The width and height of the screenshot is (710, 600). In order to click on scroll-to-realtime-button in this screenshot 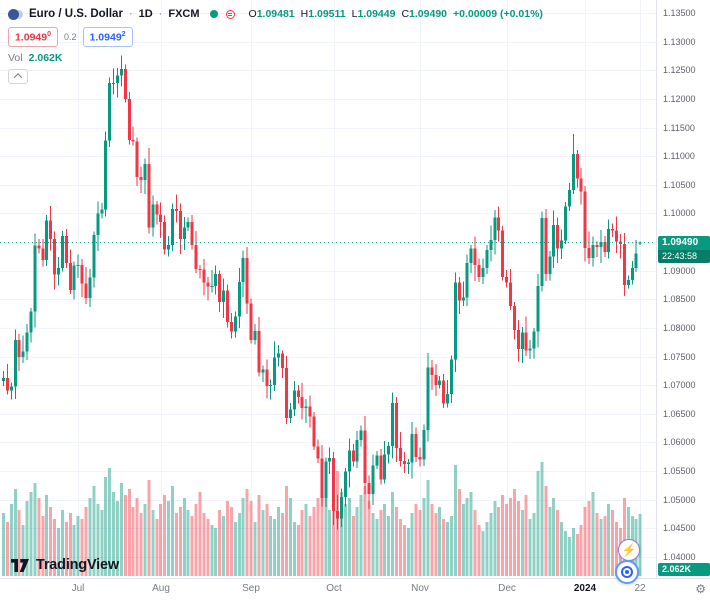, I will do `click(627, 572)`.